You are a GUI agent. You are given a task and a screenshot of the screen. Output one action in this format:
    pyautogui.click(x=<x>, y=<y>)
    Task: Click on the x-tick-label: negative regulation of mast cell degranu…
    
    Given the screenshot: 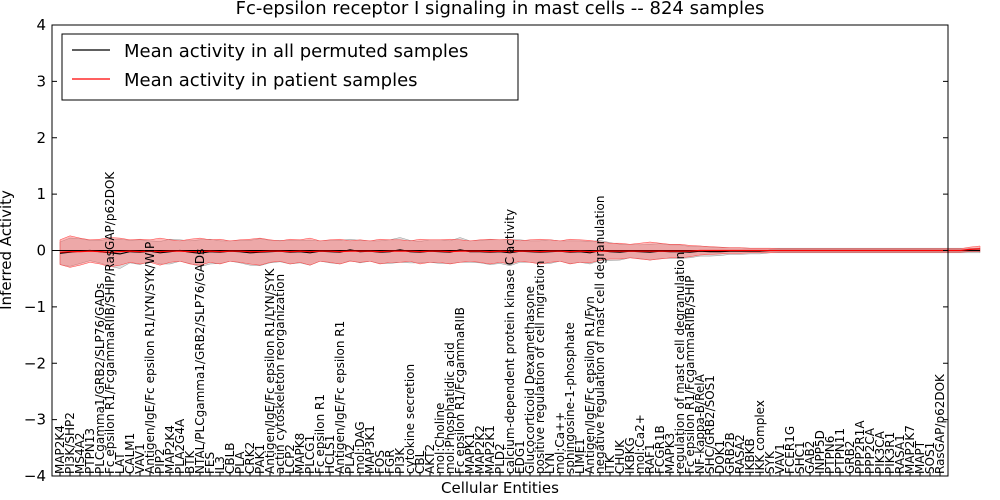 What is the action you would take?
    pyautogui.click(x=600, y=334)
    